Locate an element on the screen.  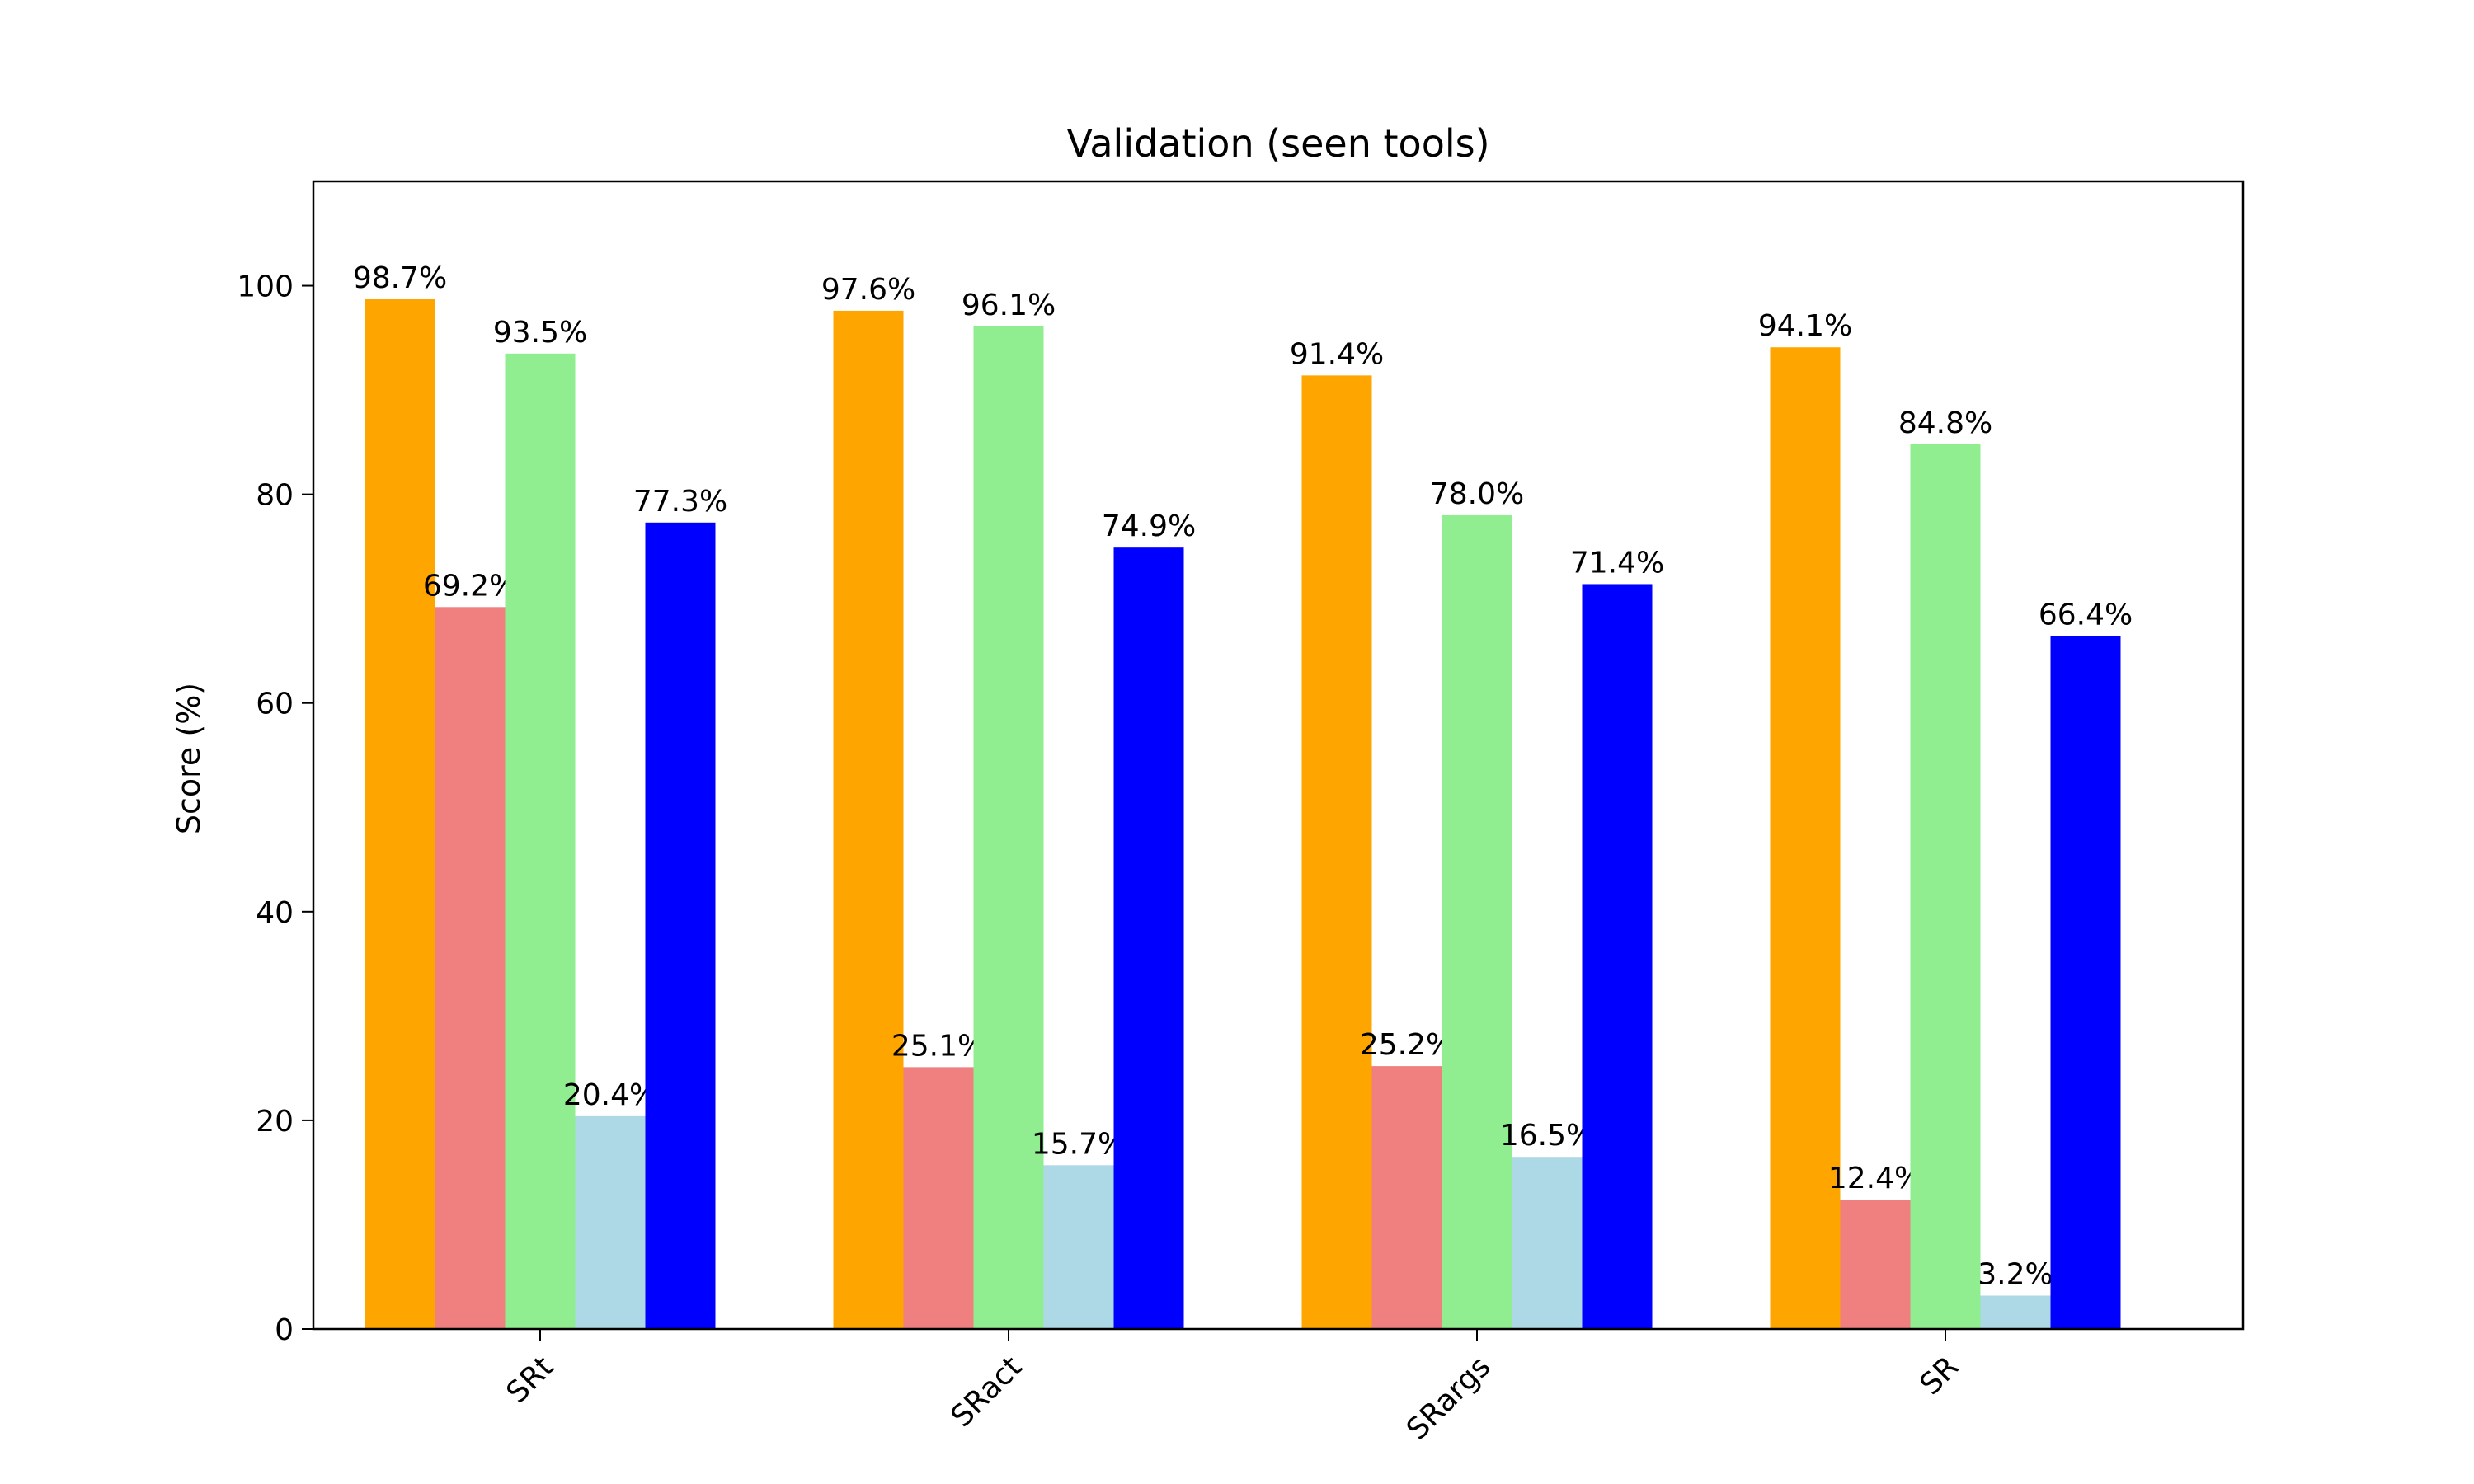
data-label: 66.4% is located at coordinates (2086, 615).